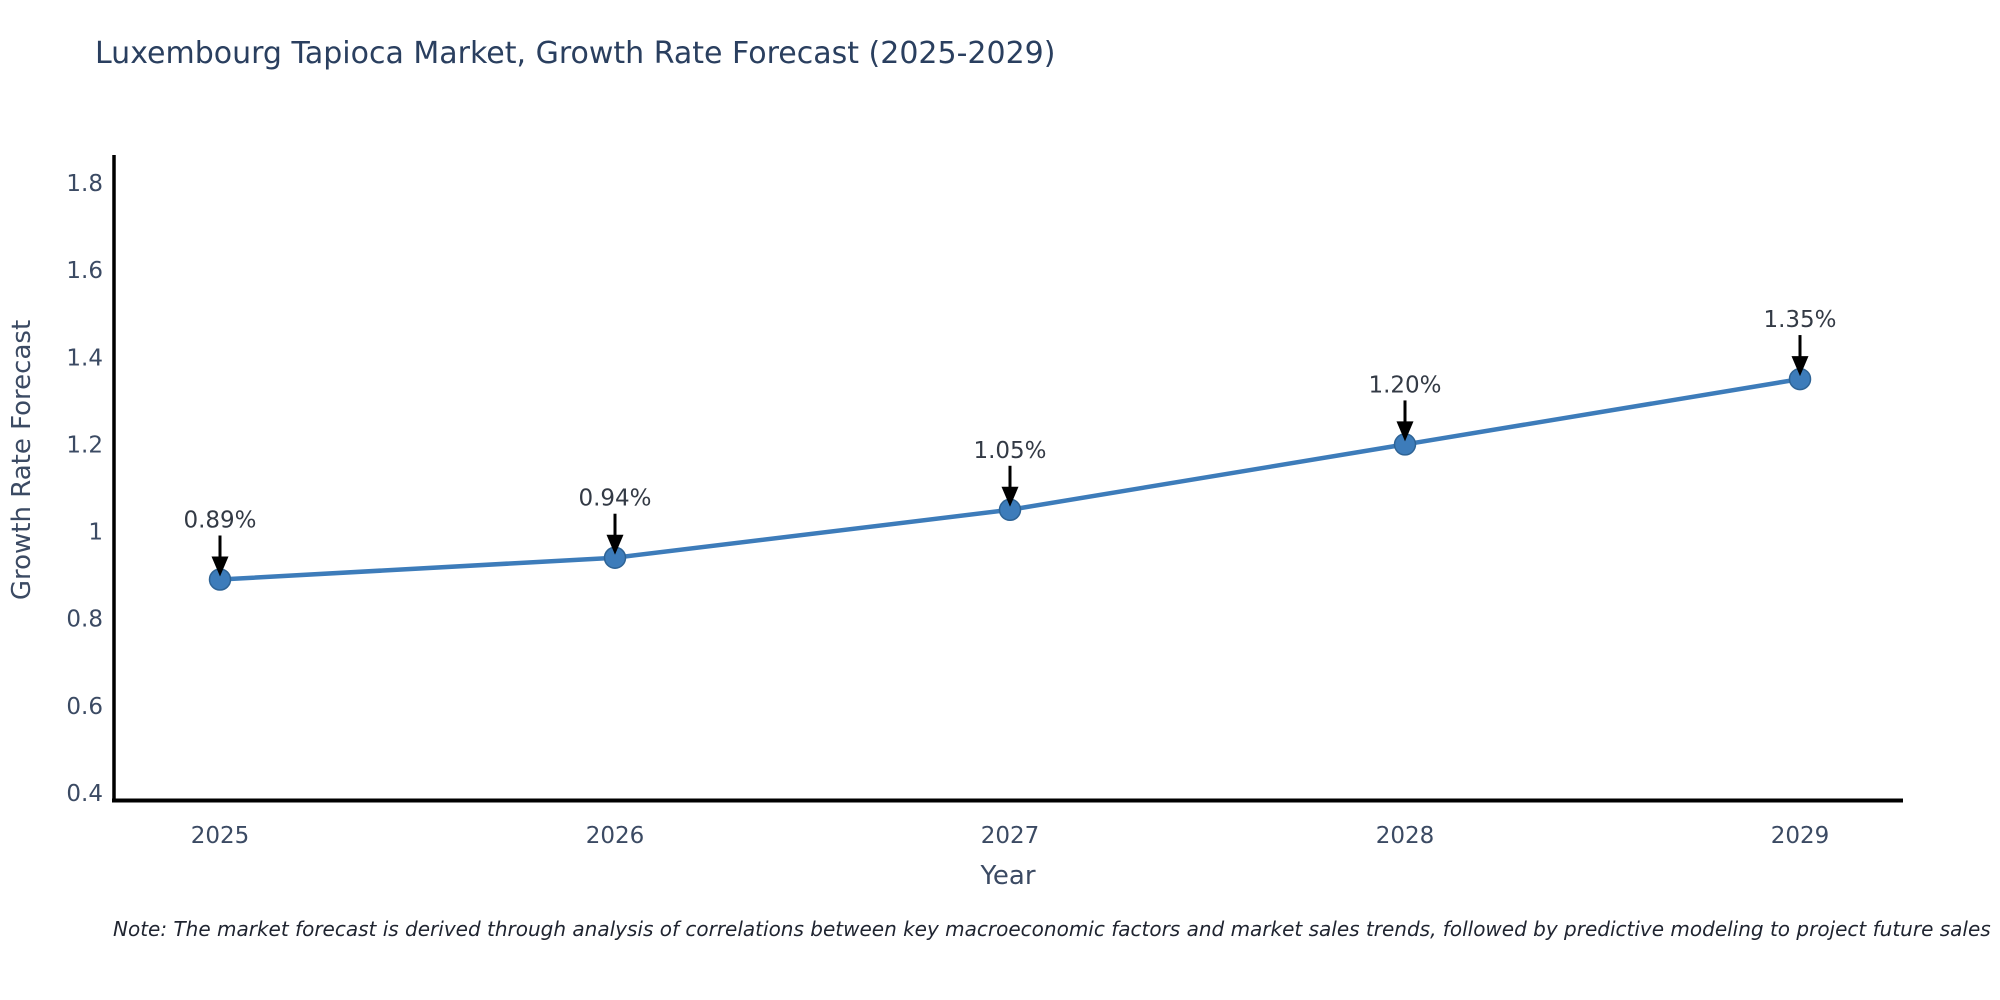  Describe the element at coordinates (1009, 451) in the screenshot. I see `data-label-2027: 1.05%` at that location.